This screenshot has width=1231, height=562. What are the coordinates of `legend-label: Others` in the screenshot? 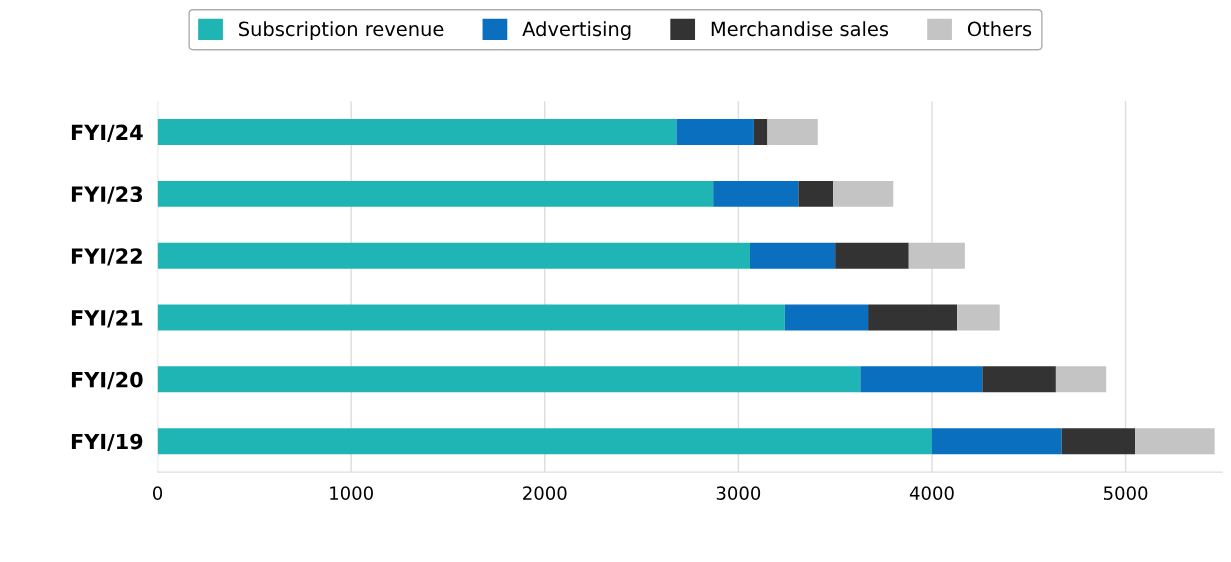 It's located at (999, 29).